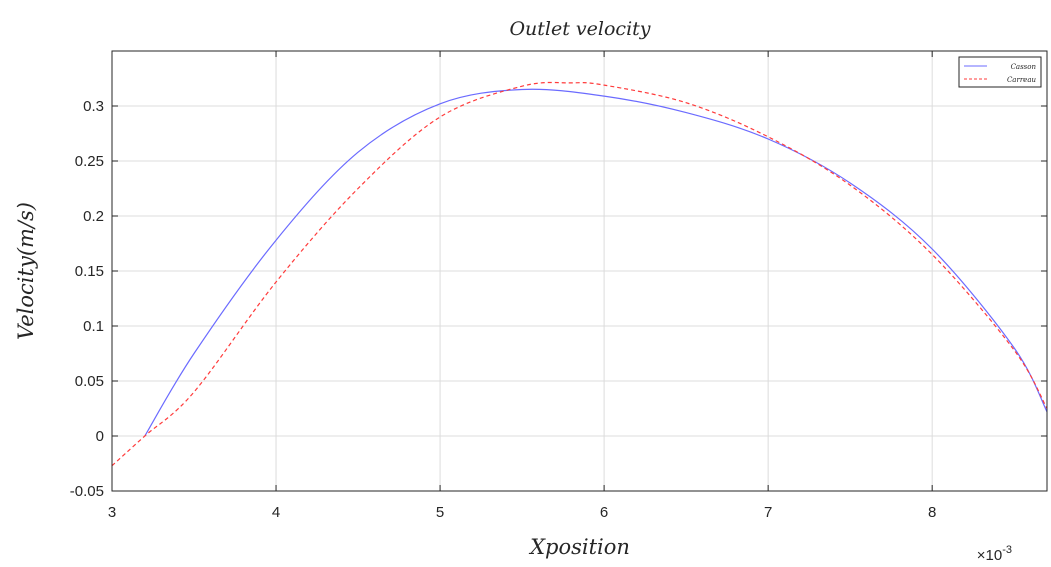  I want to click on x-axis-label: Xposition, so click(579, 547).